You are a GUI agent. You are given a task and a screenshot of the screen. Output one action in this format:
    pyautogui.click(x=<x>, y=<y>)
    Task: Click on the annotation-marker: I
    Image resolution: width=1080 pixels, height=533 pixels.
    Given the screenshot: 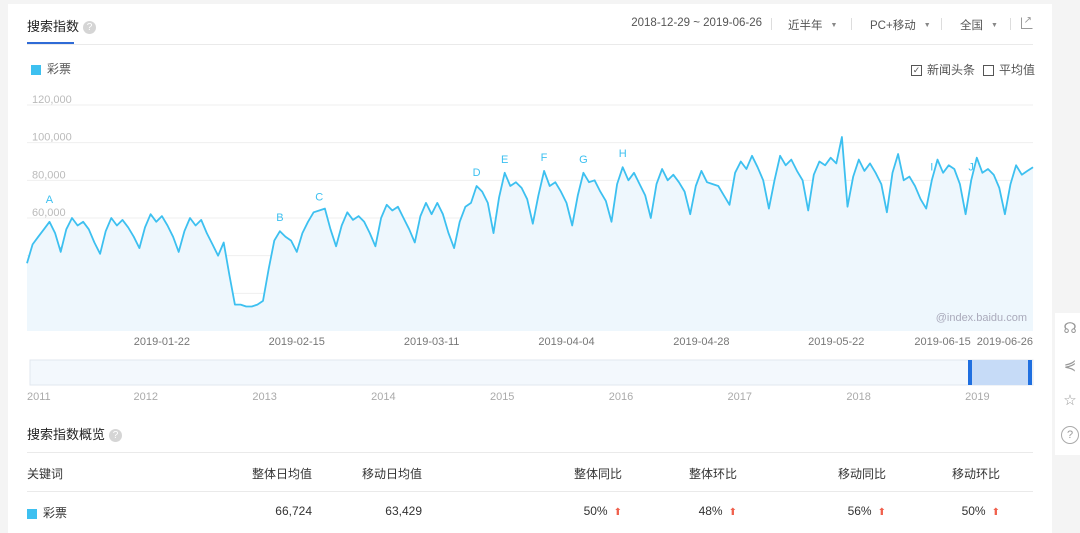 What is the action you would take?
    pyautogui.click(x=931, y=167)
    